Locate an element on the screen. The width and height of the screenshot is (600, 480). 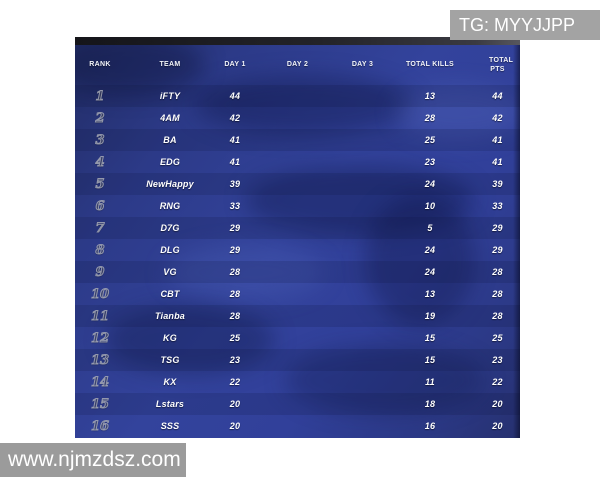
rank-cell: 7 is located at coordinates (100, 228).